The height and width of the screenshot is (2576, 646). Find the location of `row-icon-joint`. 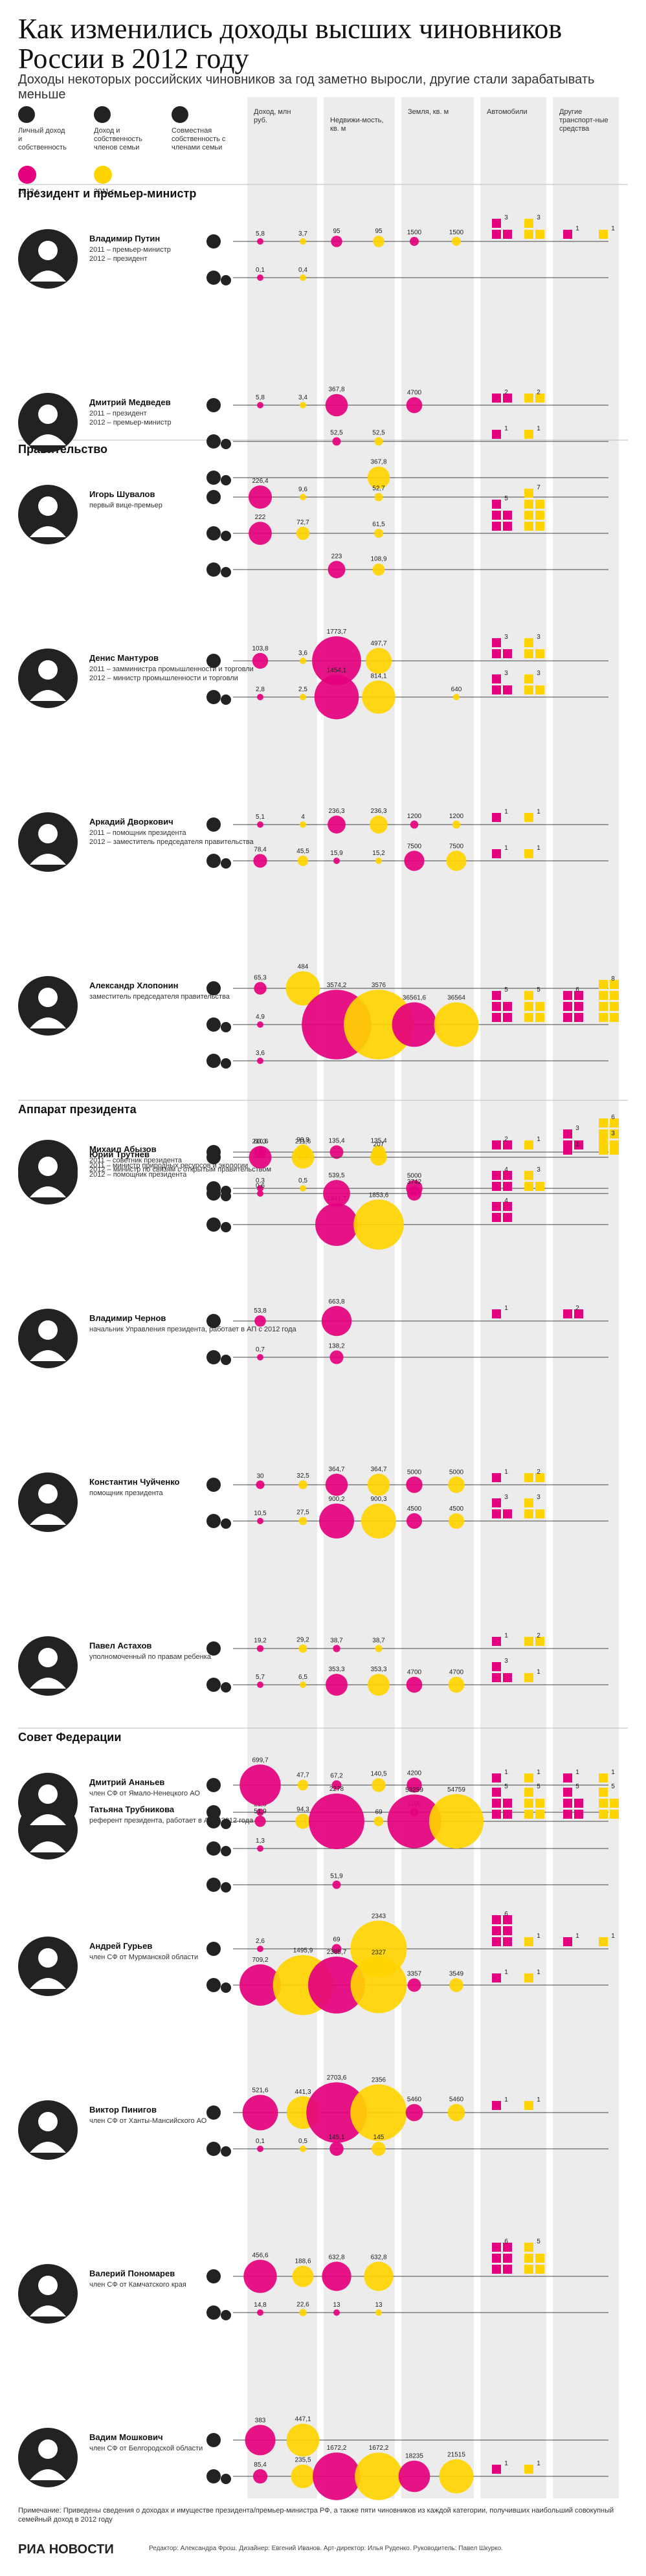

row-icon-joint is located at coordinates (214, 569).